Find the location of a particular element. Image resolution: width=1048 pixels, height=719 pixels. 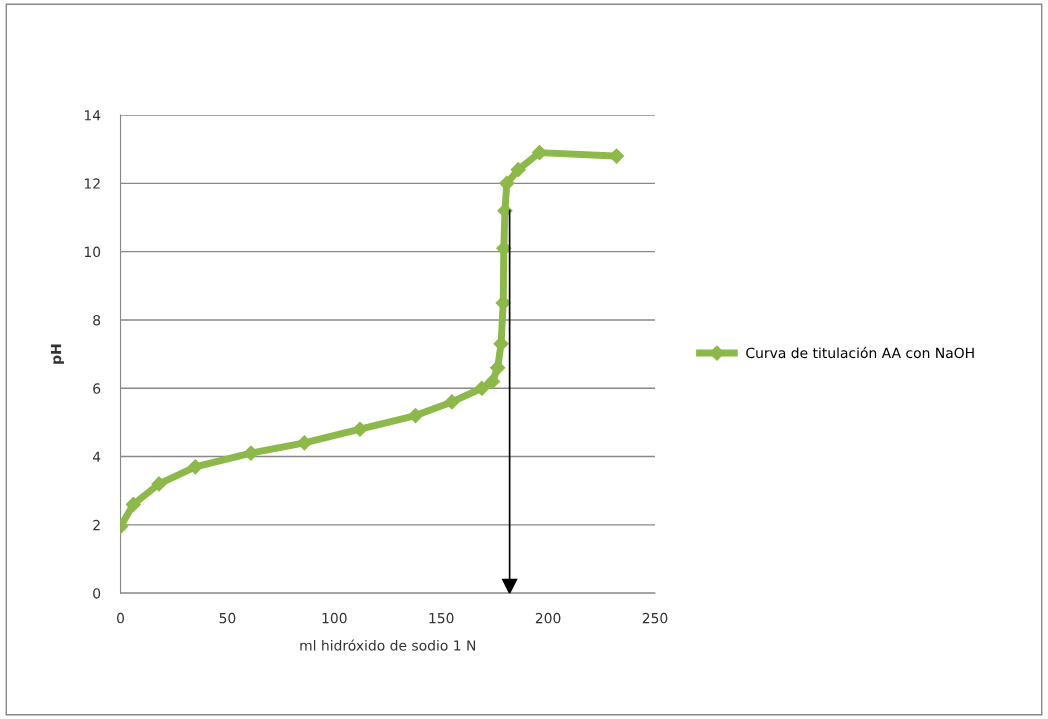

y-tick-label: 12 is located at coordinates (92, 183).